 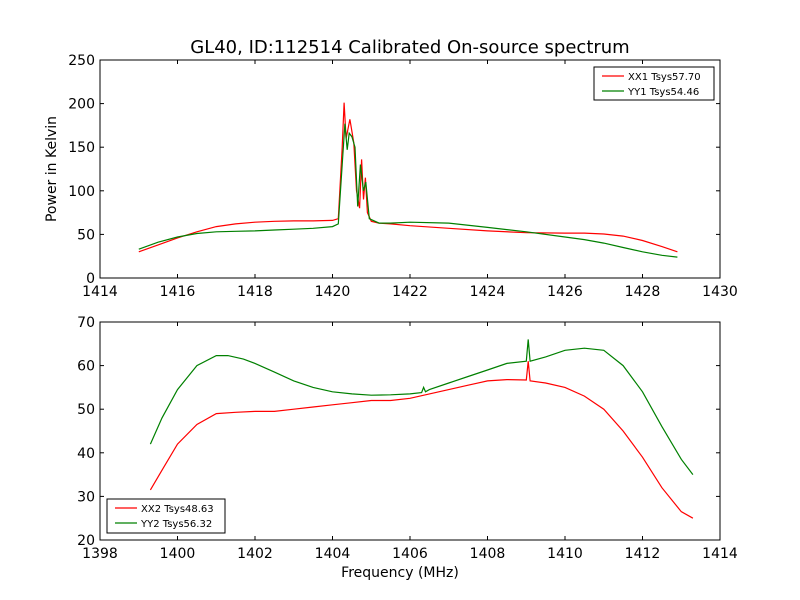 I want to click on x-tick-label: 1404, so click(x=333, y=554).